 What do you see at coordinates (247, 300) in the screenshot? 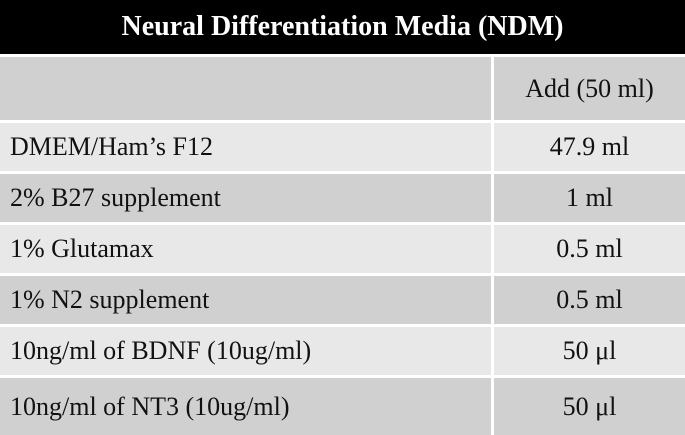
I see `row-label: 1% N2 supplement` at bounding box center [247, 300].